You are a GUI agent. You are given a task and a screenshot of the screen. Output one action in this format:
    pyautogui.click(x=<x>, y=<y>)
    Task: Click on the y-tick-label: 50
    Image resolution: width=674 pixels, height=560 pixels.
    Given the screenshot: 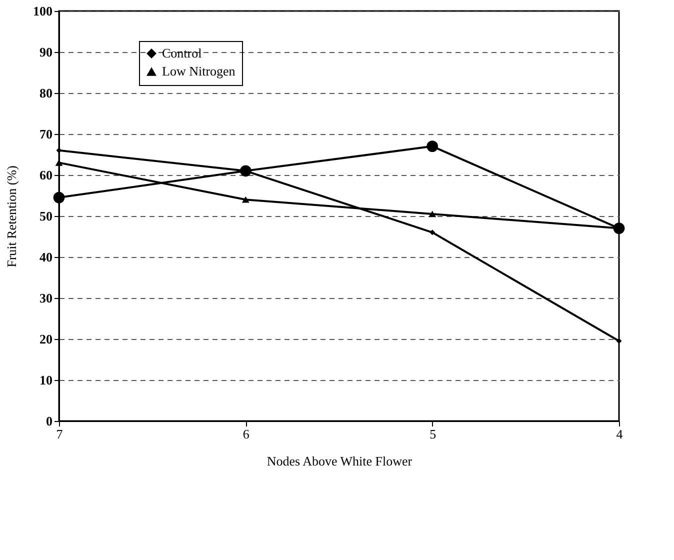 What is the action you would take?
    pyautogui.click(x=46, y=216)
    